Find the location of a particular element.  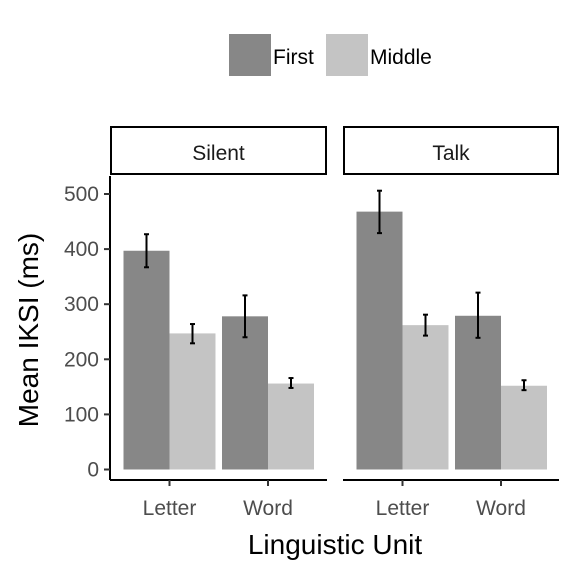

y-tick-label: 0 is located at coordinates (93, 470).